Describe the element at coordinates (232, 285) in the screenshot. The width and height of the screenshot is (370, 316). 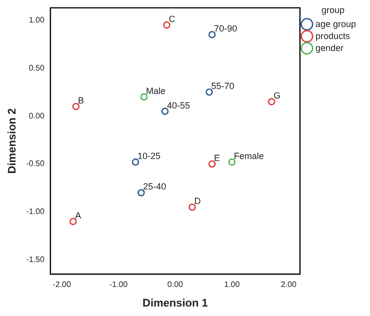
I see `x-tick-label: 1.00` at that location.